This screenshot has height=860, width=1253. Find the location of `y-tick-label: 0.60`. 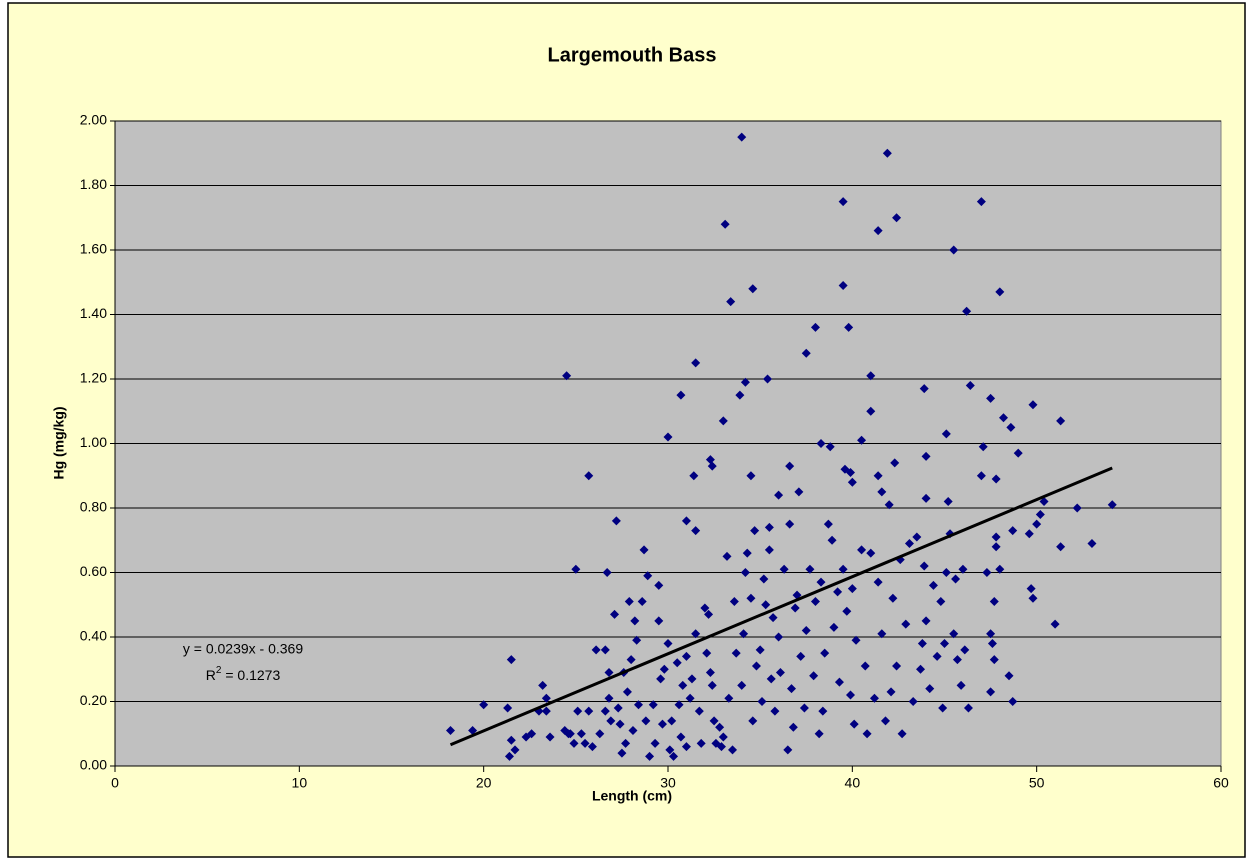

y-tick-label: 0.60 is located at coordinates (93, 571).